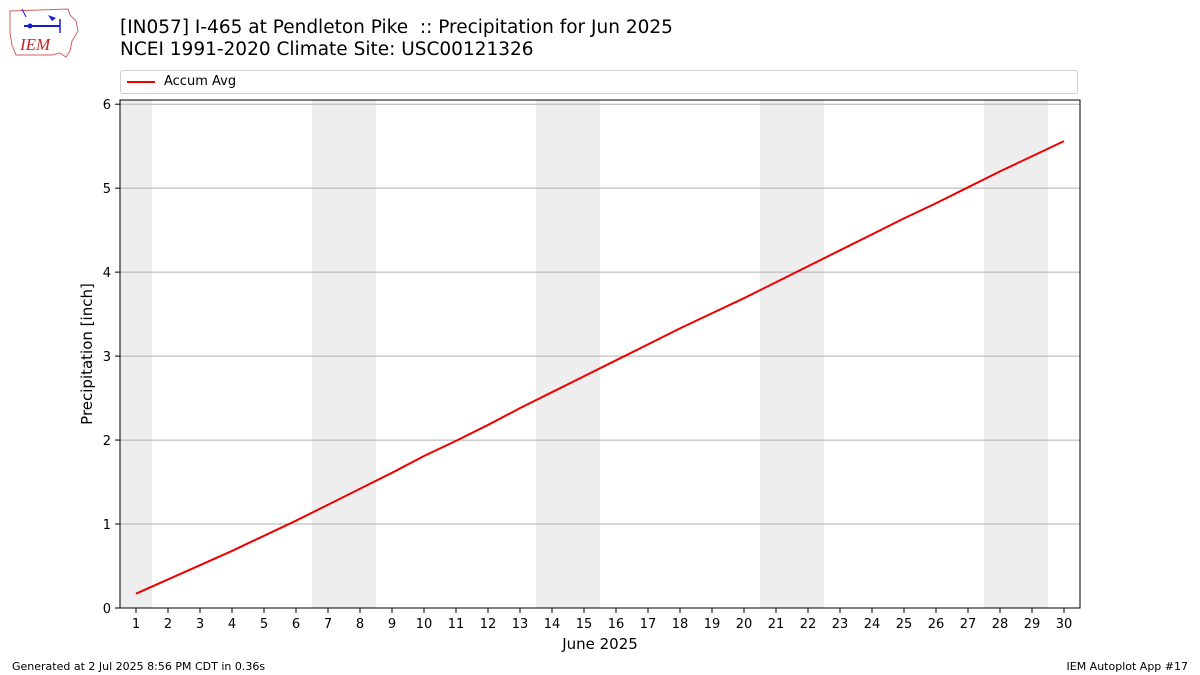  I want to click on x-axis-label: June 2025, so click(599, 644).